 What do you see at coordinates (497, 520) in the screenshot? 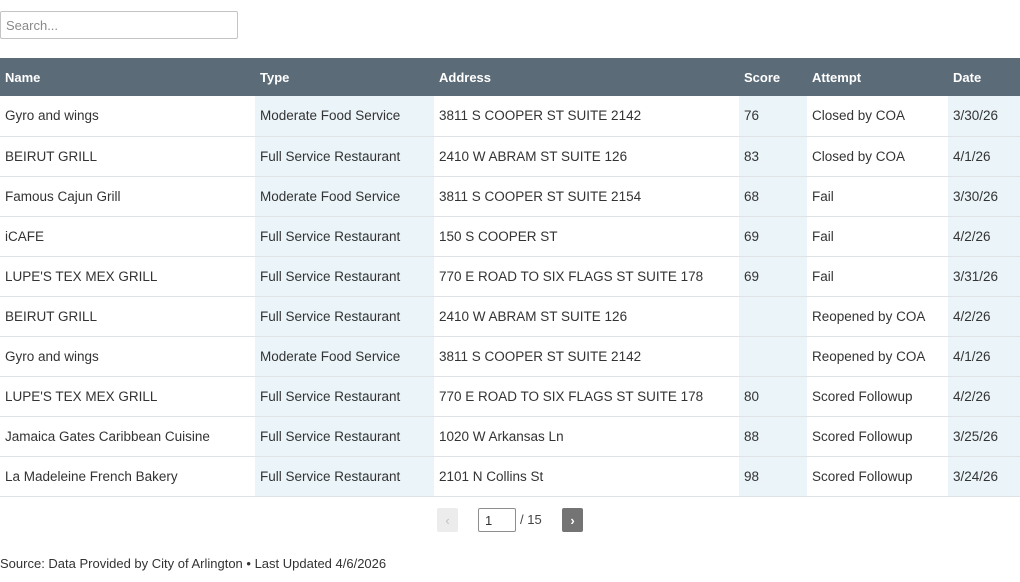
I see `page-number-input` at bounding box center [497, 520].